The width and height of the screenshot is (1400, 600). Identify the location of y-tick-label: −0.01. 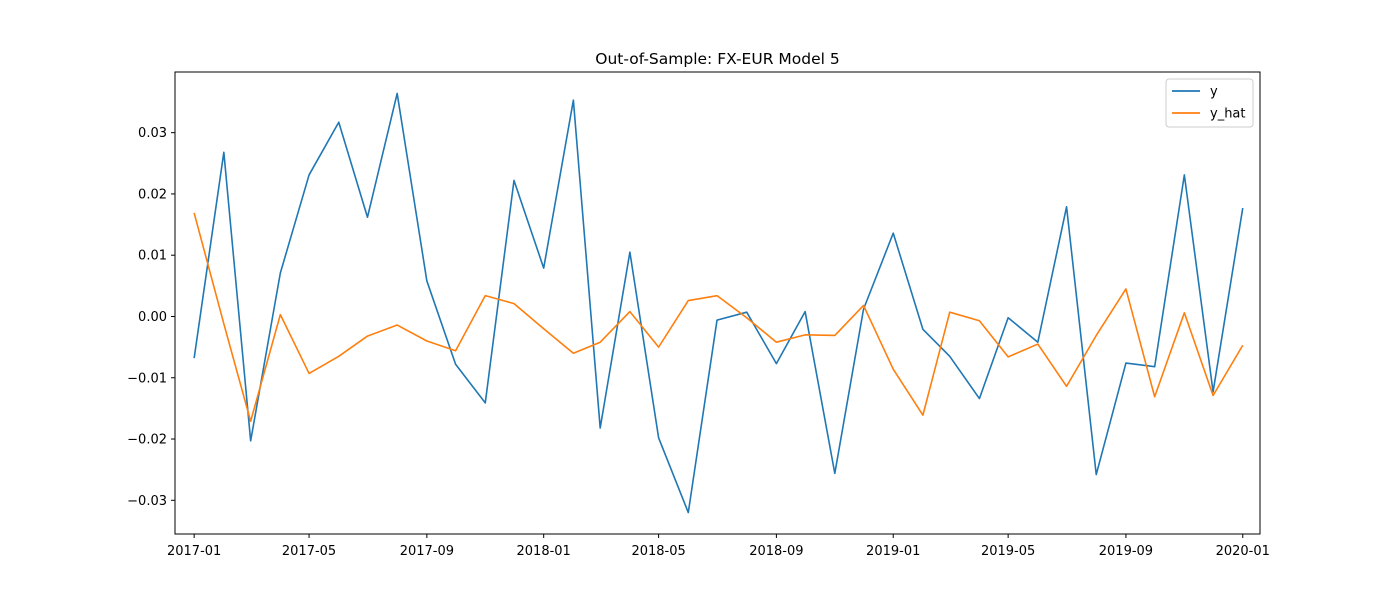
(147, 378).